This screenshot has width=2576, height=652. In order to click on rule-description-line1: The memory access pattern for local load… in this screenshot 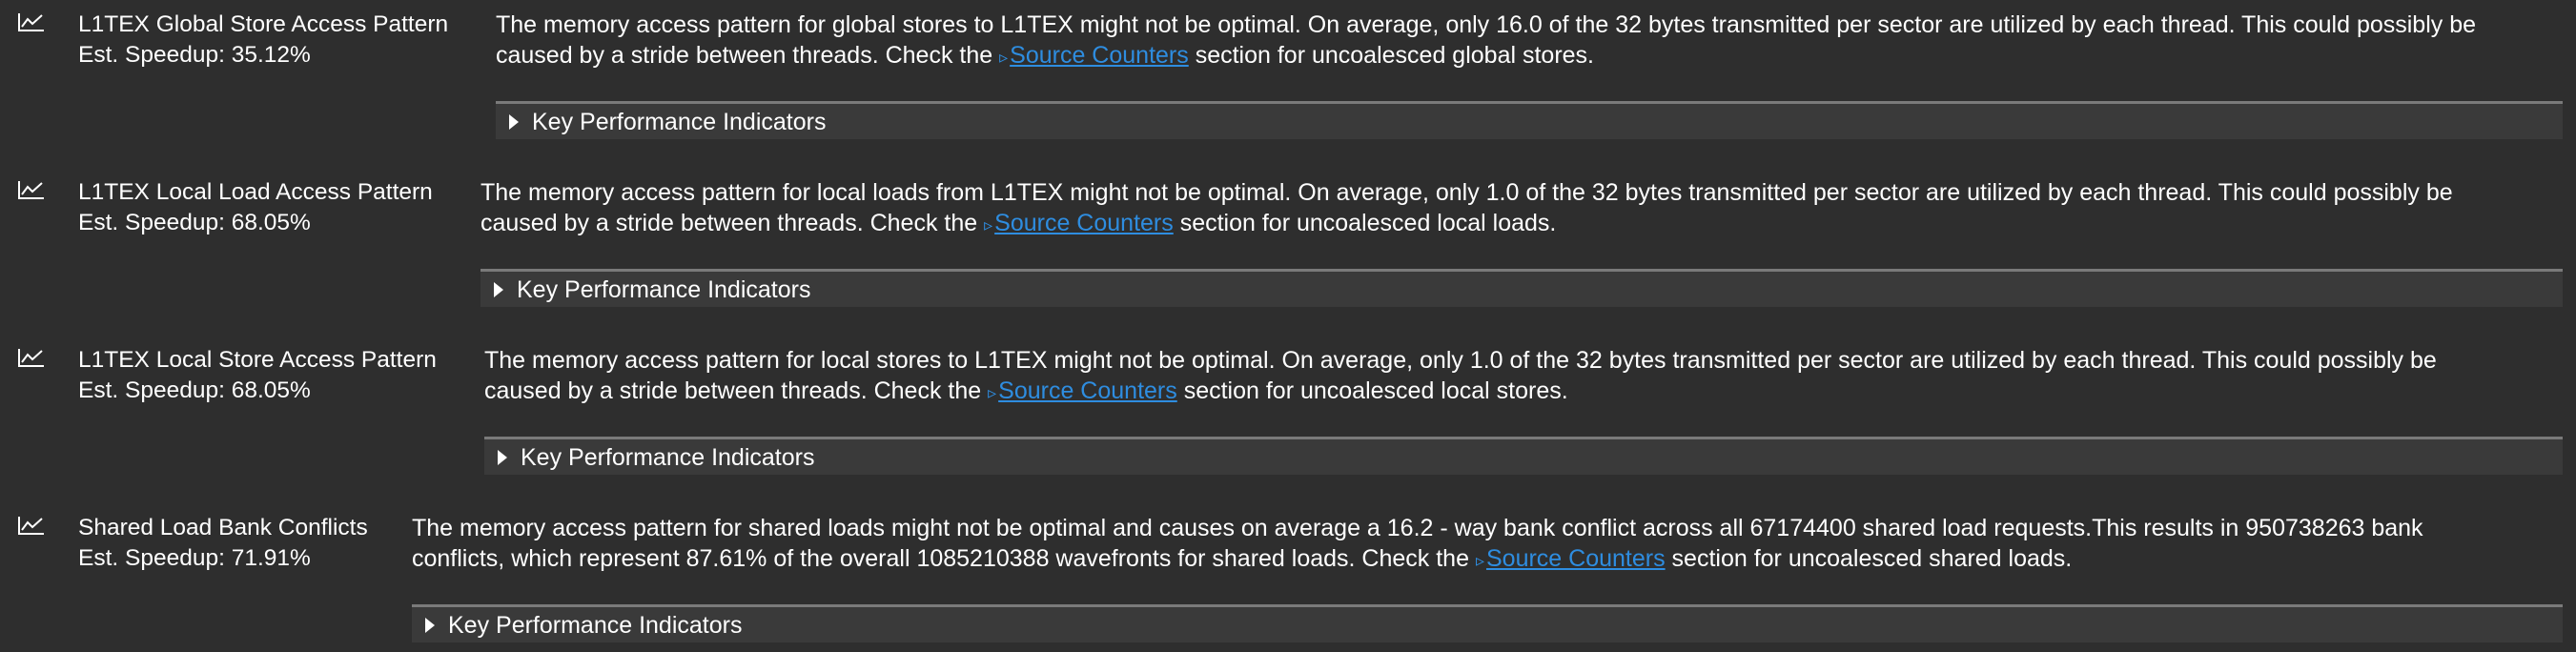, I will do `click(1521, 192)`.